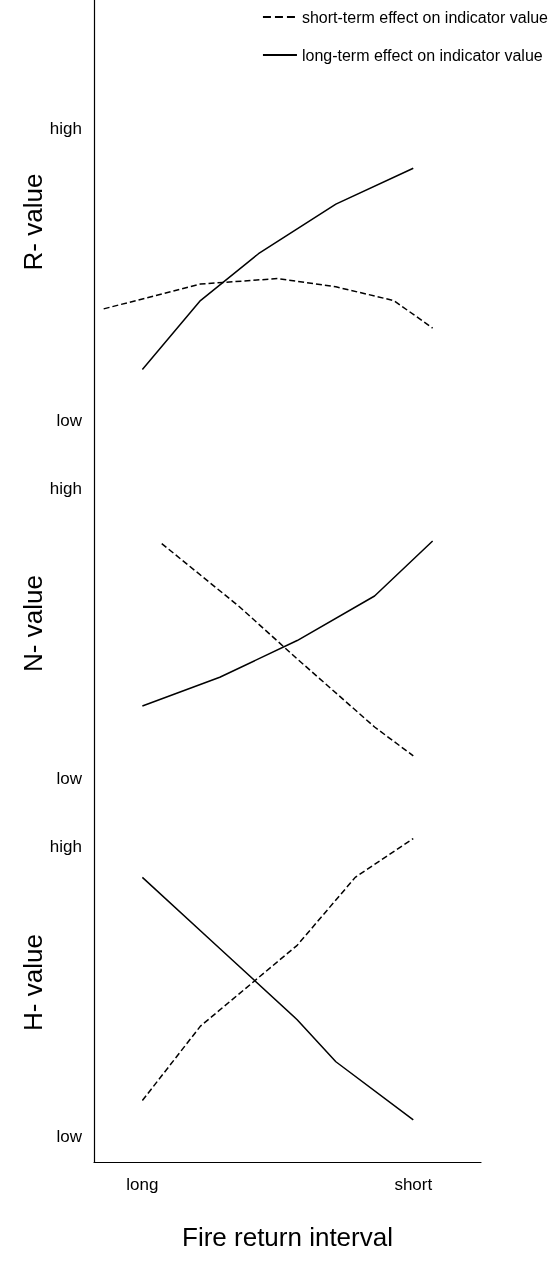 Image resolution: width=559 pixels, height=1286 pixels. I want to click on y-axis-title: H- value, so click(33, 982).